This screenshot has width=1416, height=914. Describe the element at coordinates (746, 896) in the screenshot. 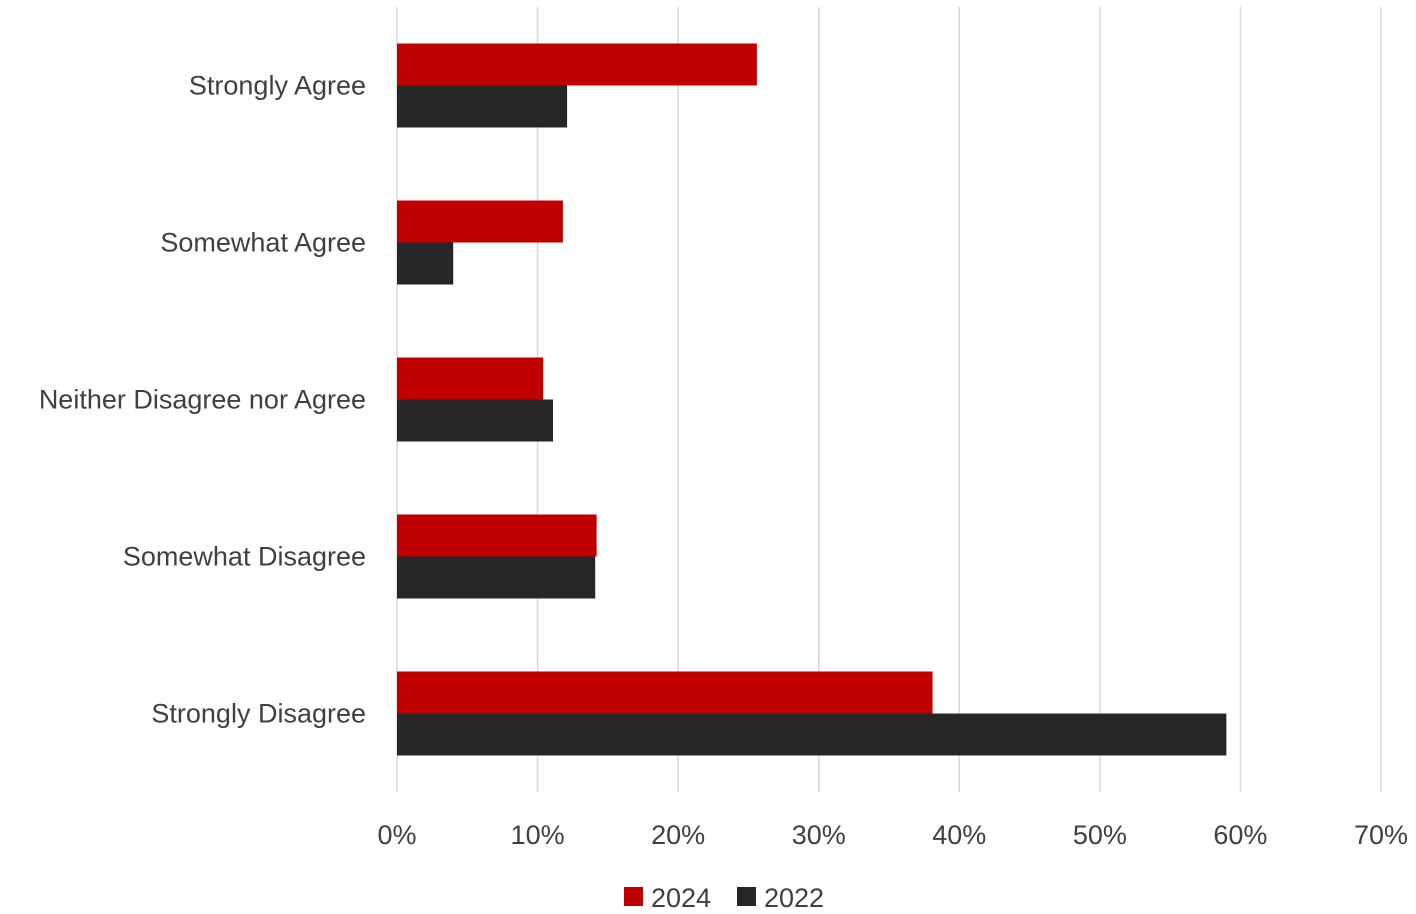

I see `legend-swatch-2022` at that location.